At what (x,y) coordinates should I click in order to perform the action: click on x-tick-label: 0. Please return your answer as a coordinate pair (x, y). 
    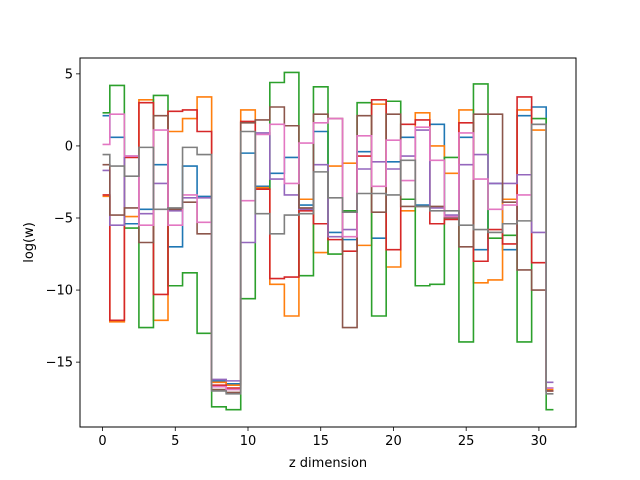
    Looking at the image, I should click on (102, 441).